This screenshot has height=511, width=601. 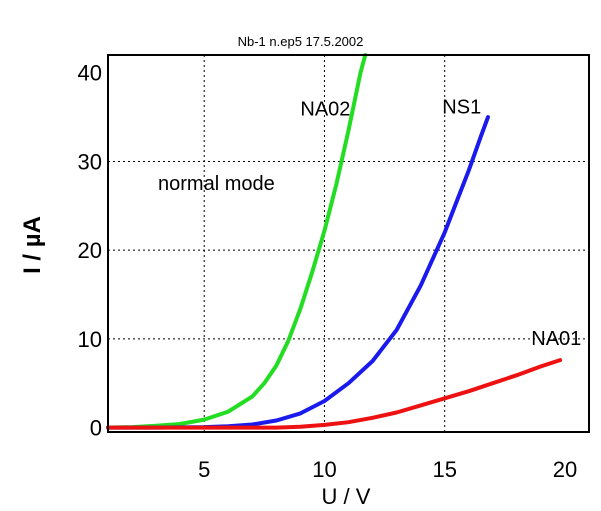 What do you see at coordinates (216, 184) in the screenshot?
I see `annotation-normal-mode: normal mode` at bounding box center [216, 184].